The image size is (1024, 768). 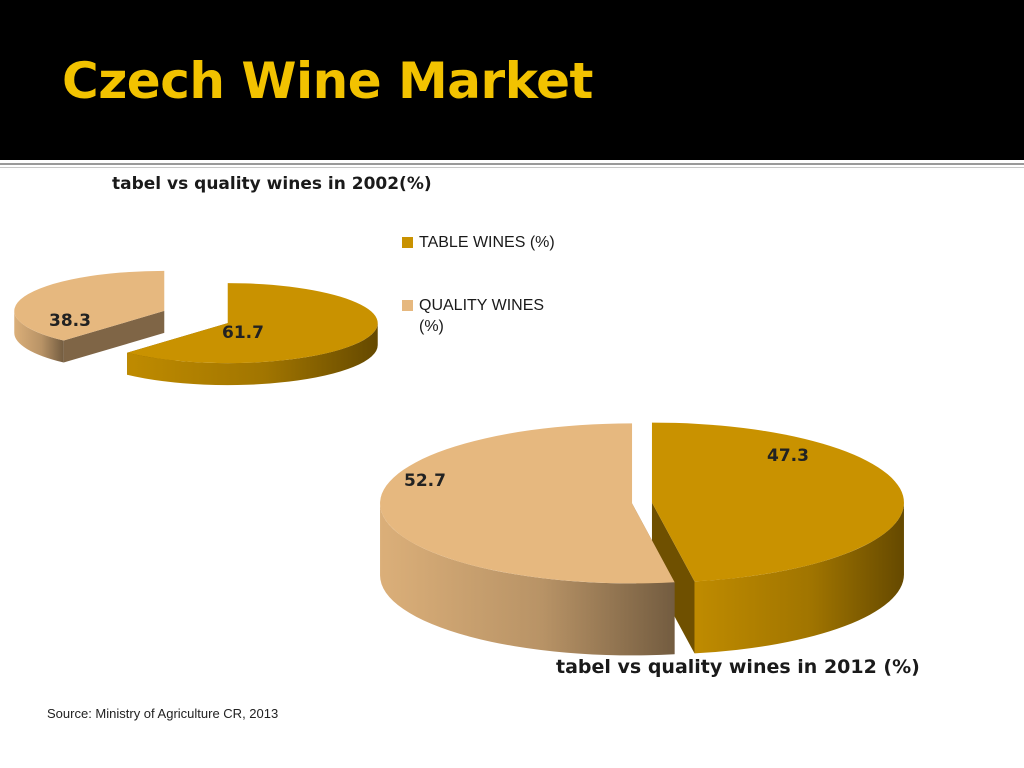 What do you see at coordinates (70, 321) in the screenshot?
I see `data-label-2002-1: 38.3` at bounding box center [70, 321].